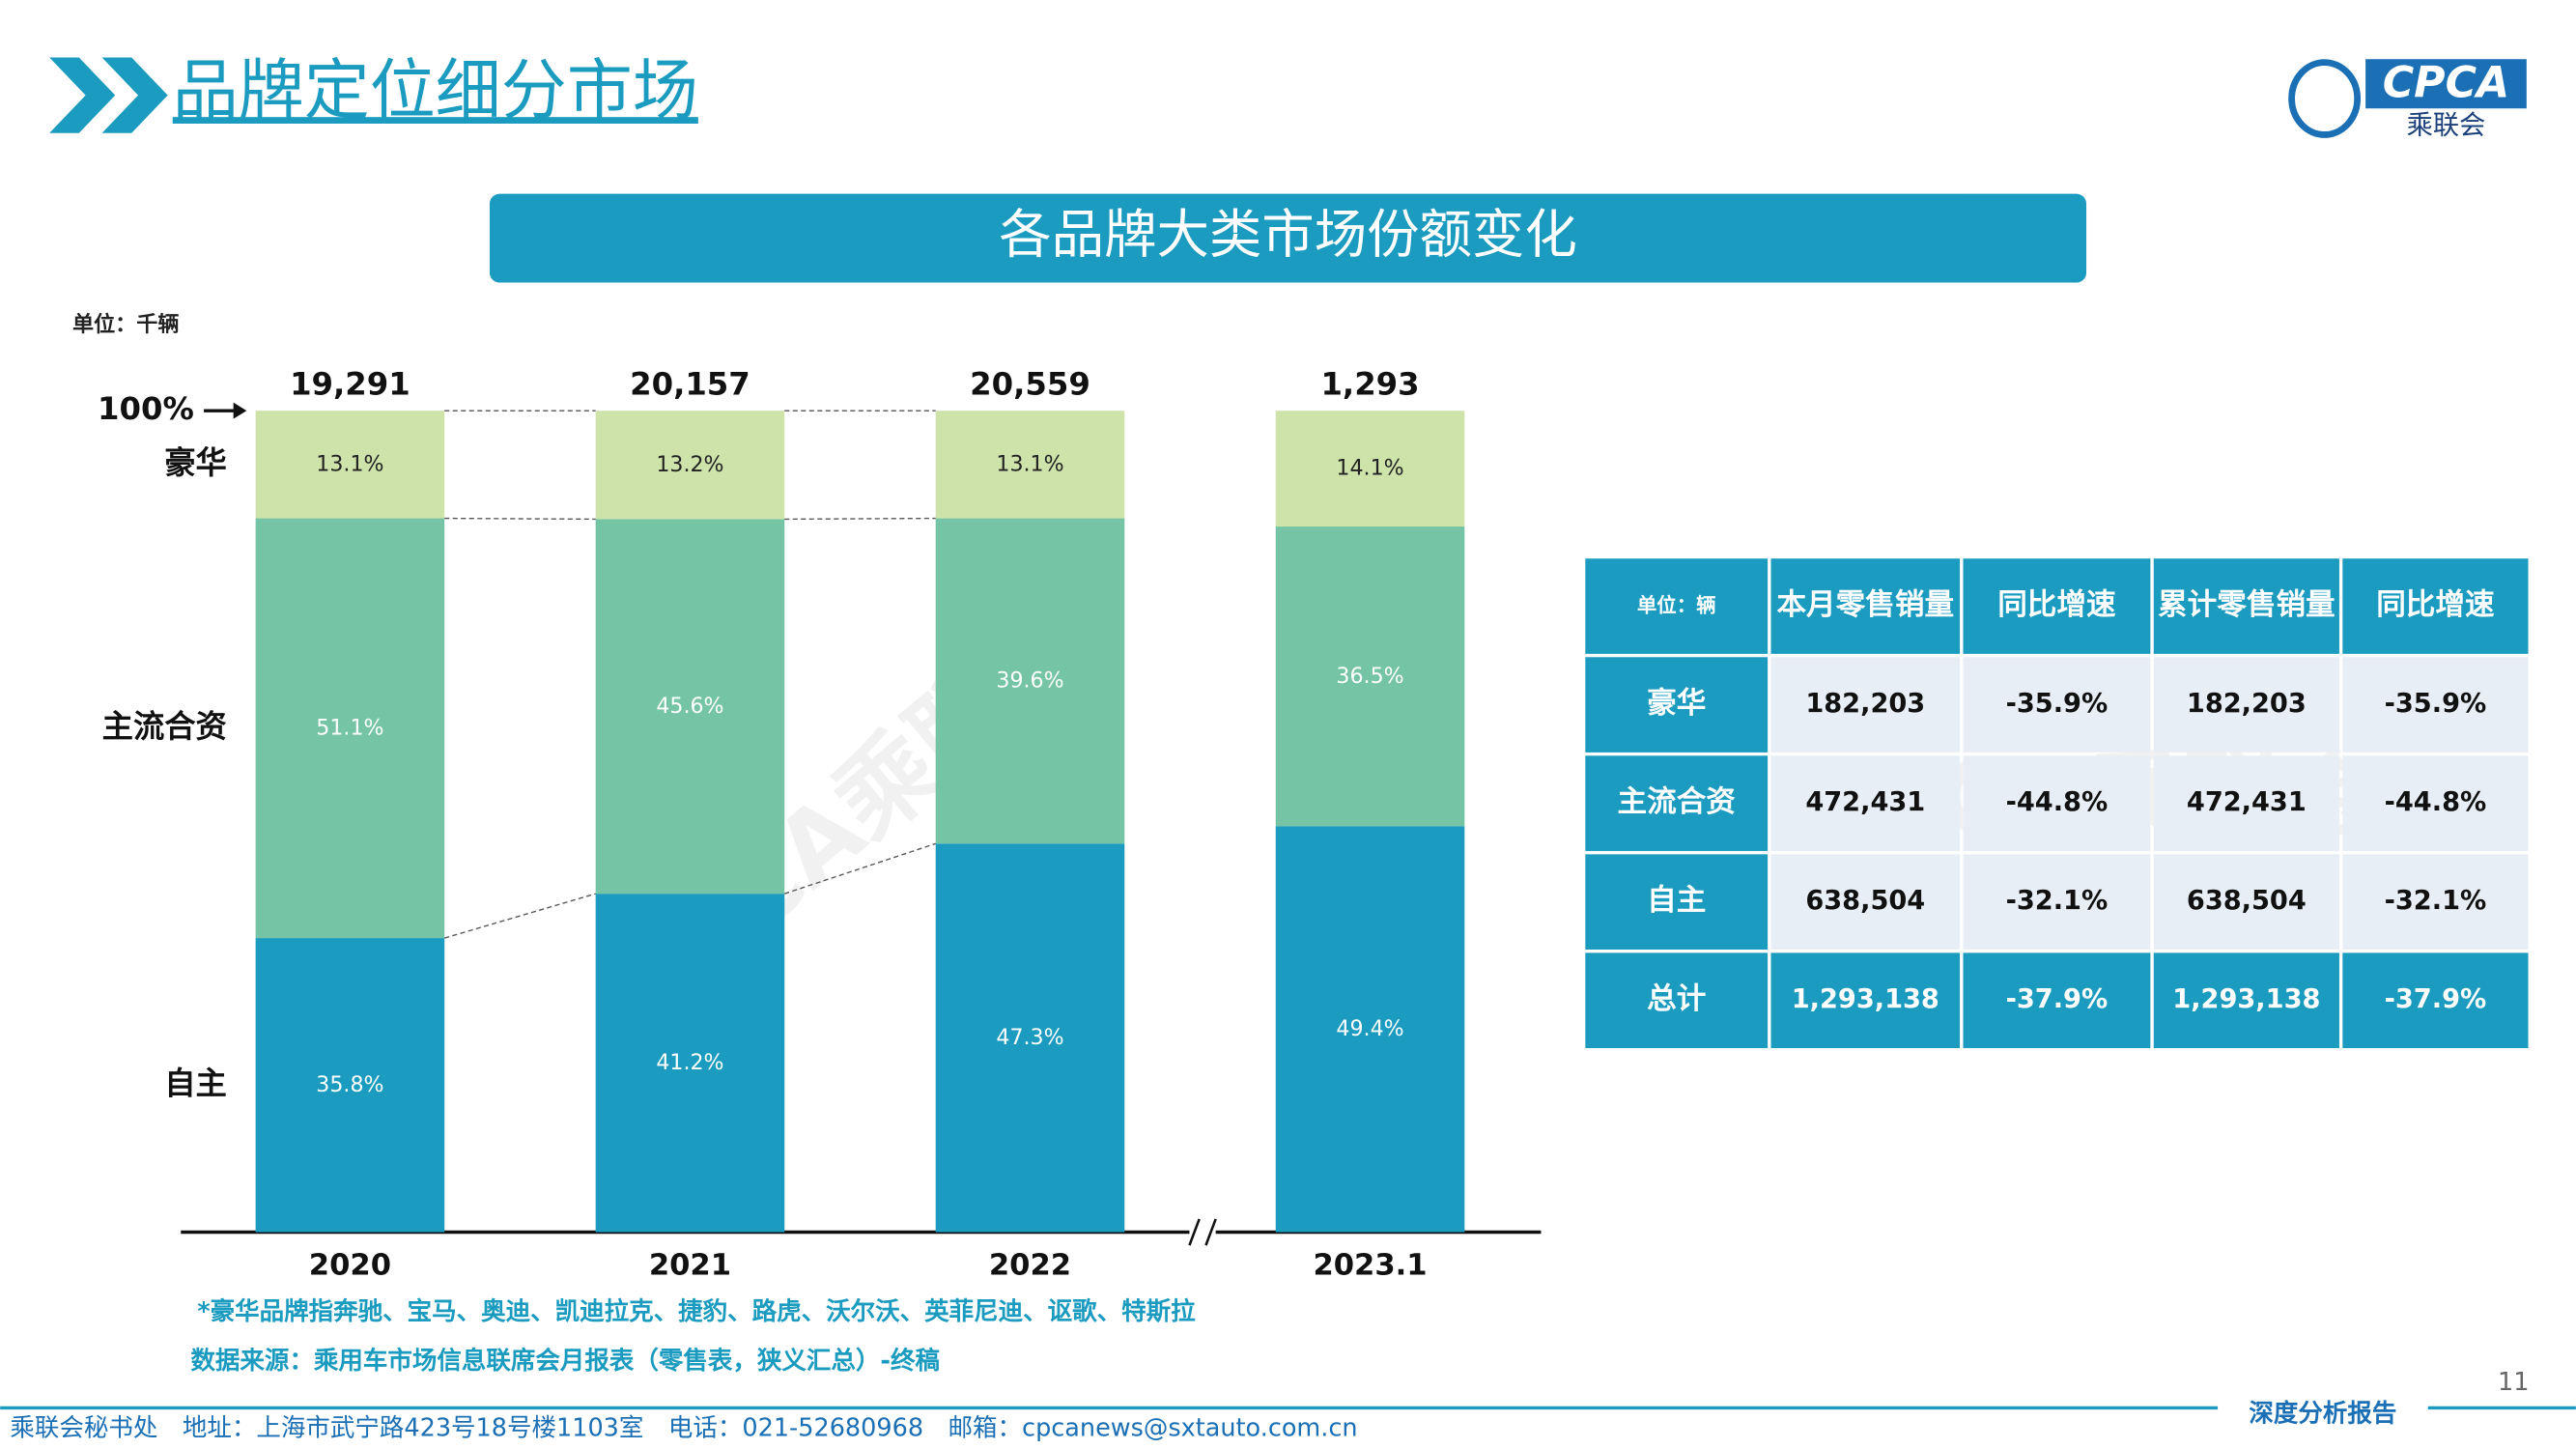 This screenshot has width=2576, height=1449. I want to click on x-tick-label: 2022, so click(1030, 1266).